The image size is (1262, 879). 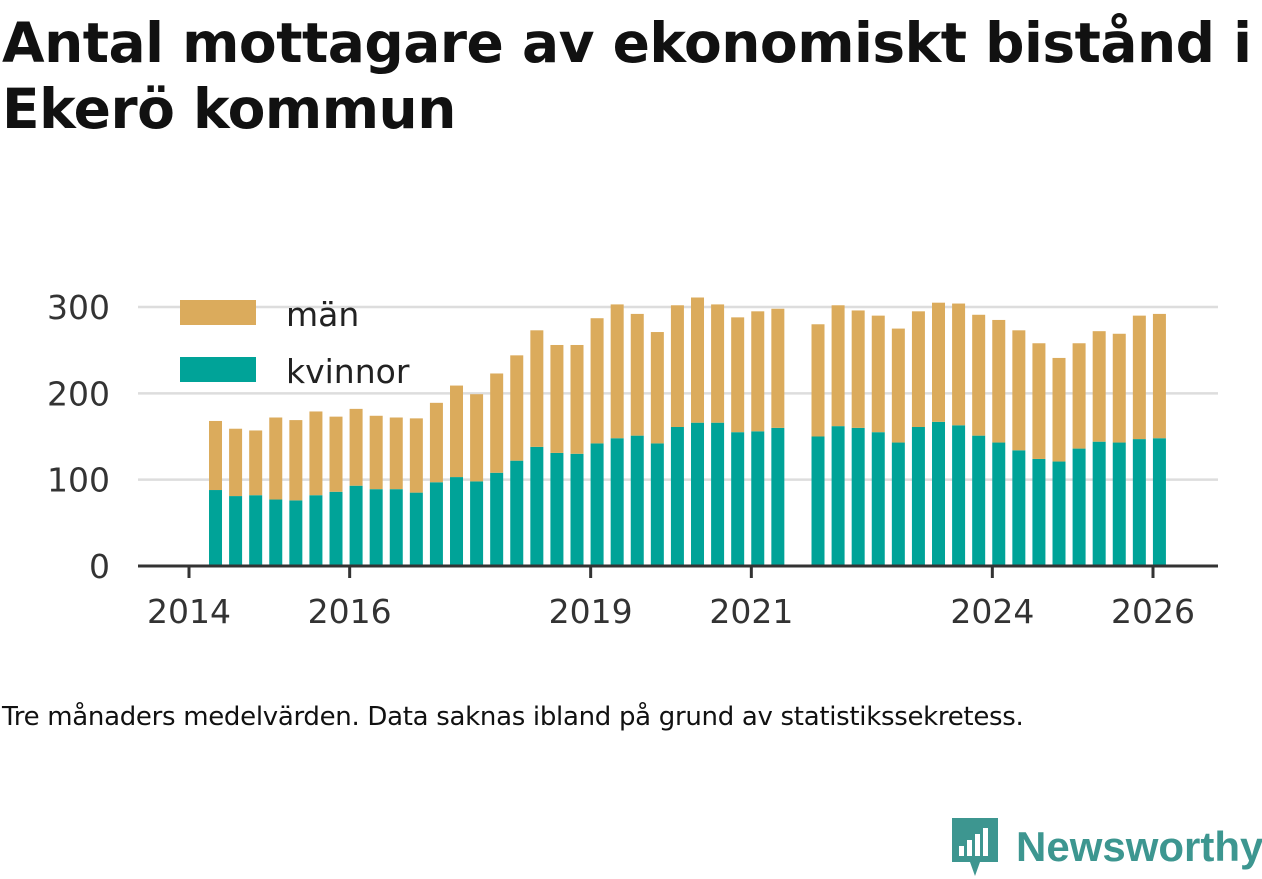 What do you see at coordinates (591, 611) in the screenshot?
I see `x-tick-label: 2019` at bounding box center [591, 611].